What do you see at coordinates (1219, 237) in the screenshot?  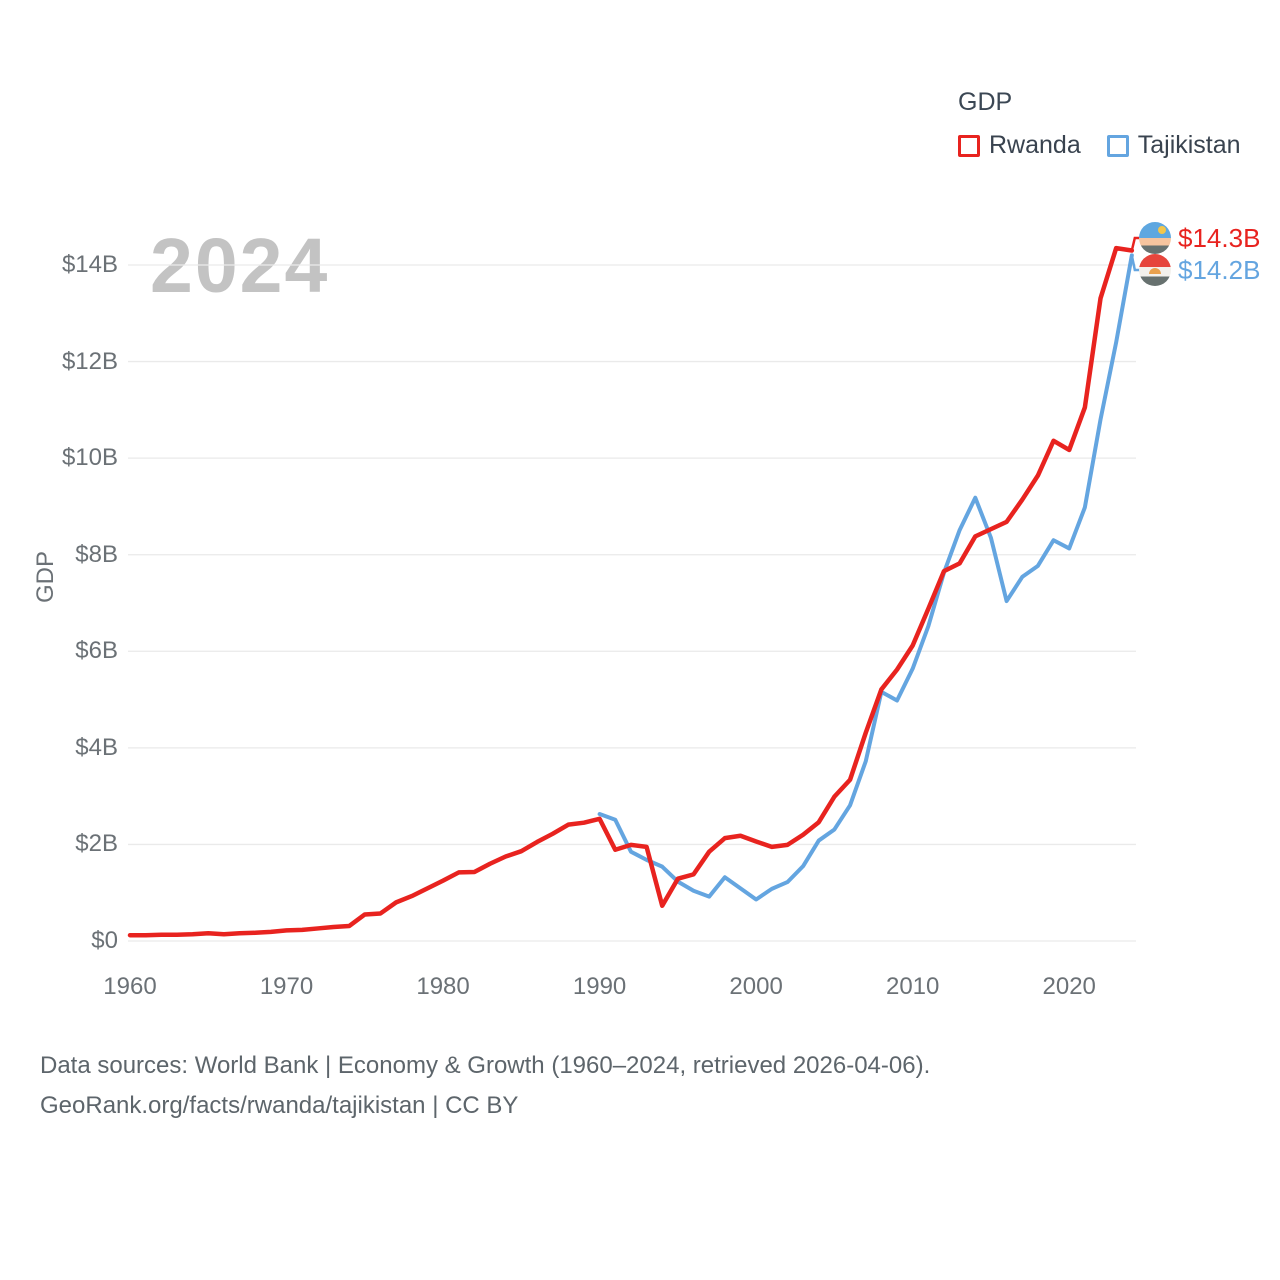 I see `rwanda-end-value: $14.3B` at bounding box center [1219, 237].